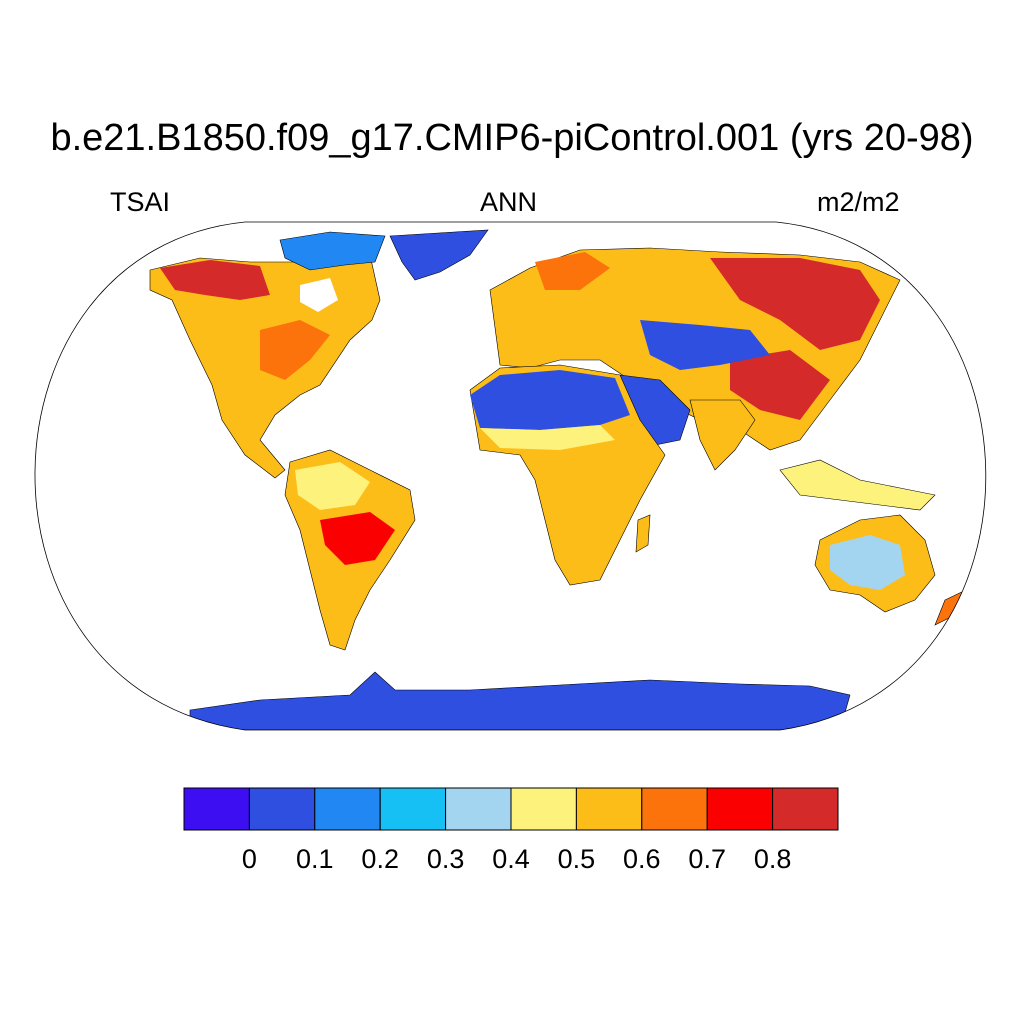 The image size is (1024, 1024). I want to click on region-us-east, so click(295, 350).